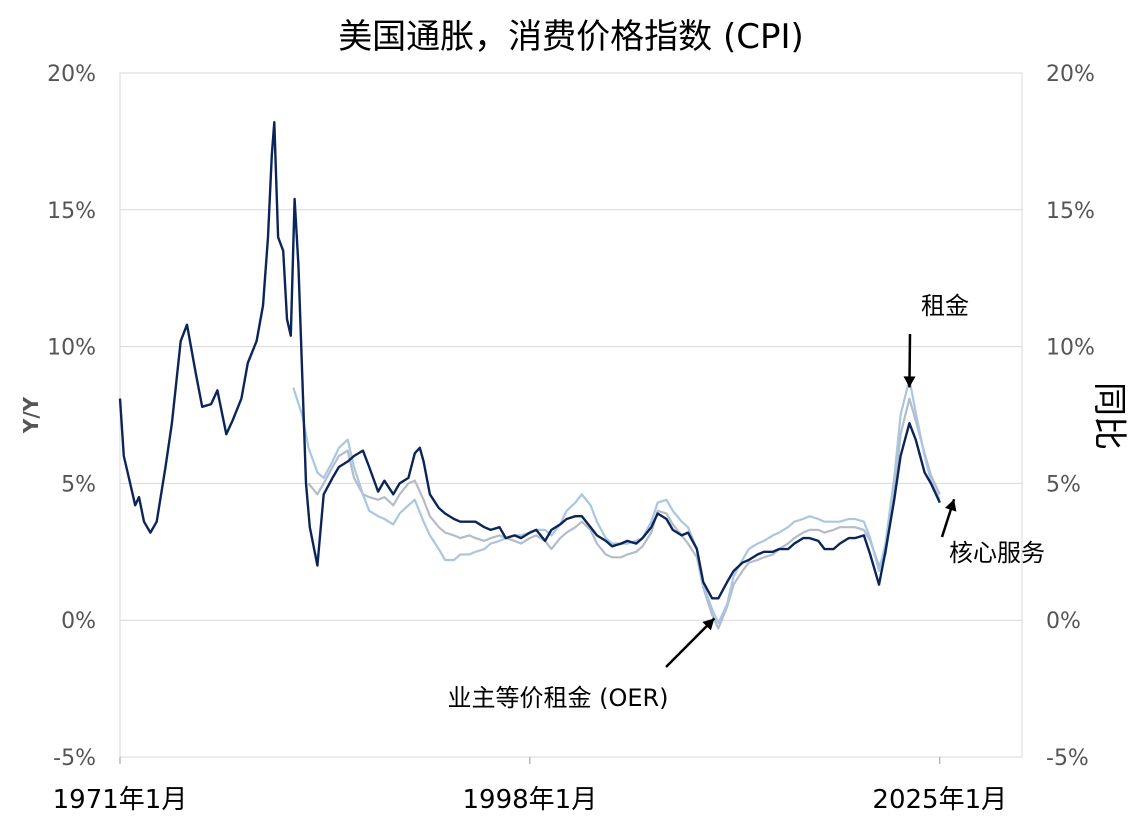 The height and width of the screenshot is (820, 1143). Describe the element at coordinates (71, 74) in the screenshot. I see `y-tick-label-left: 20%` at that location.